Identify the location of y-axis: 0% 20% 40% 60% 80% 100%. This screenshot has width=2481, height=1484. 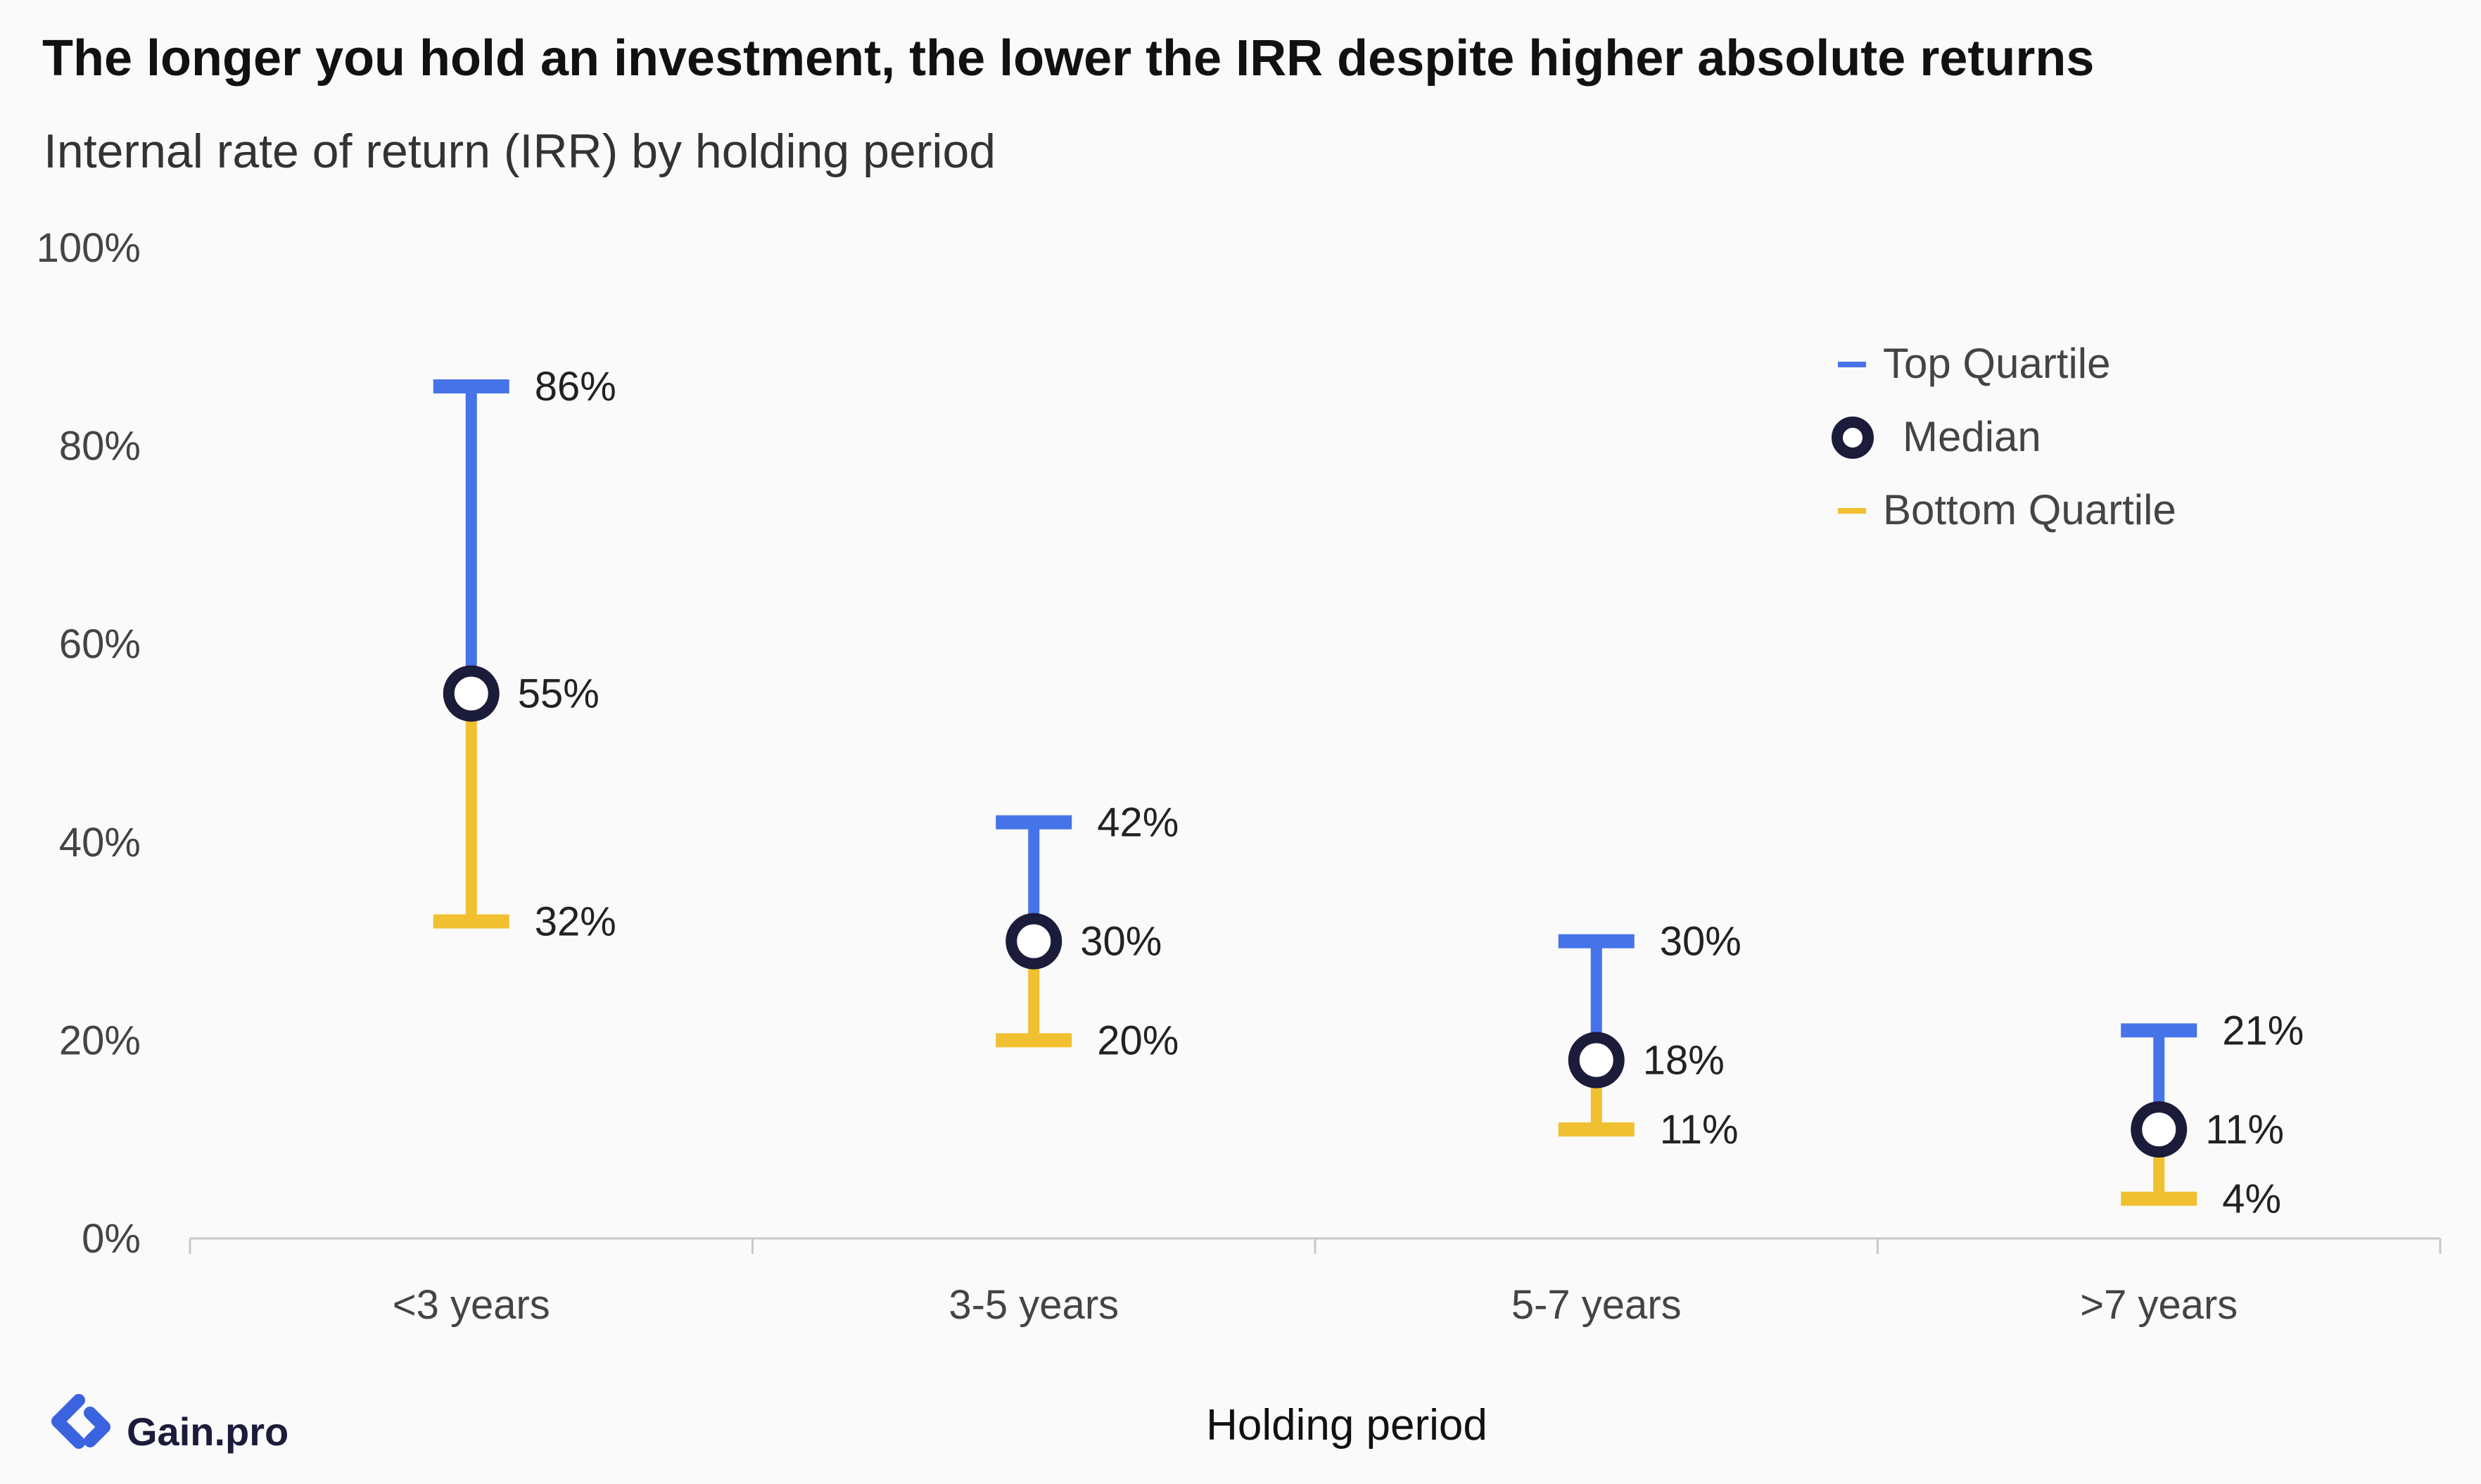
(89, 744).